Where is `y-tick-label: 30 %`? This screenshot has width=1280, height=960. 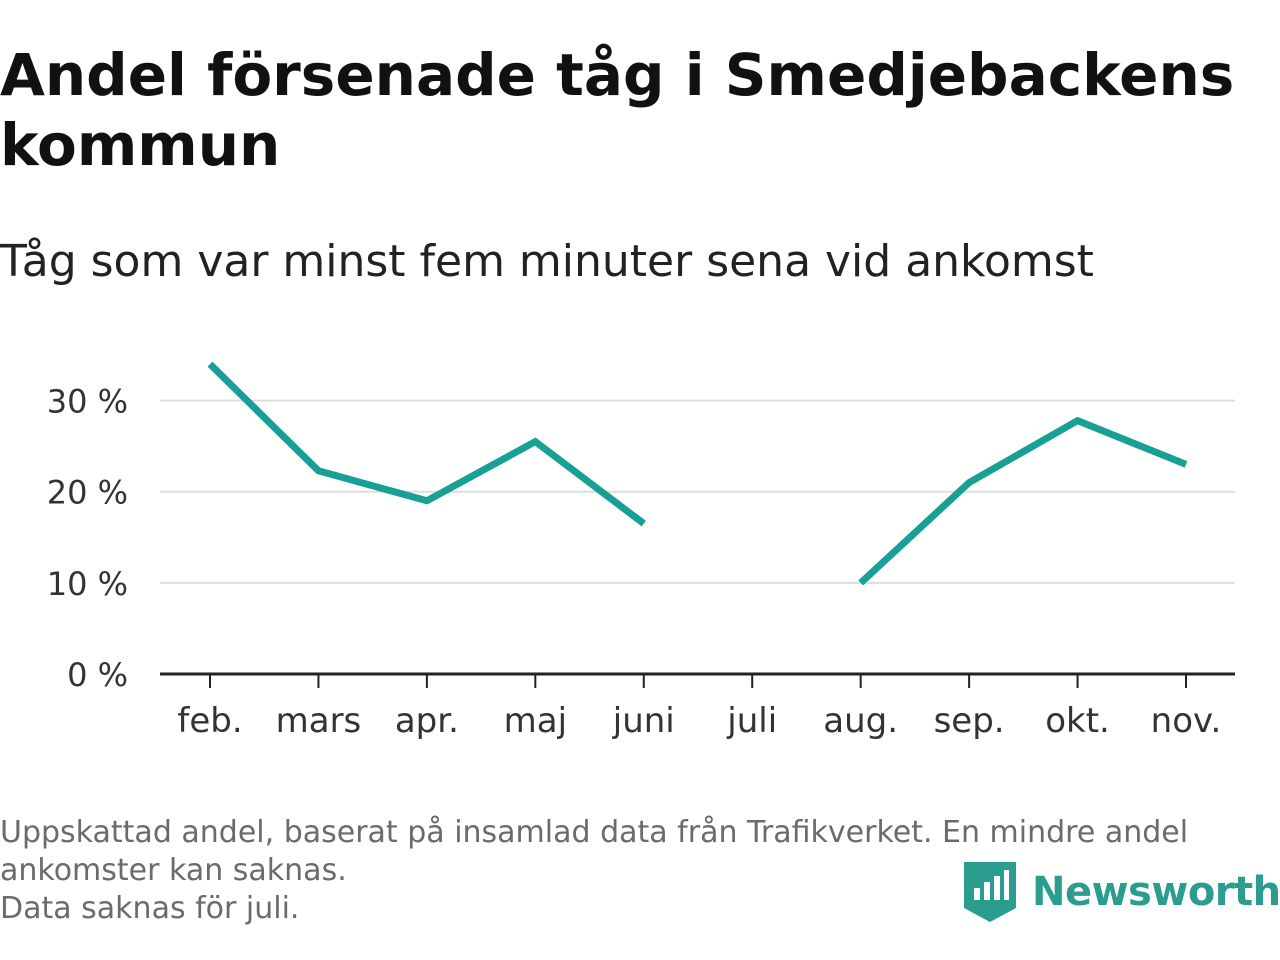 y-tick-label: 30 % is located at coordinates (87, 402).